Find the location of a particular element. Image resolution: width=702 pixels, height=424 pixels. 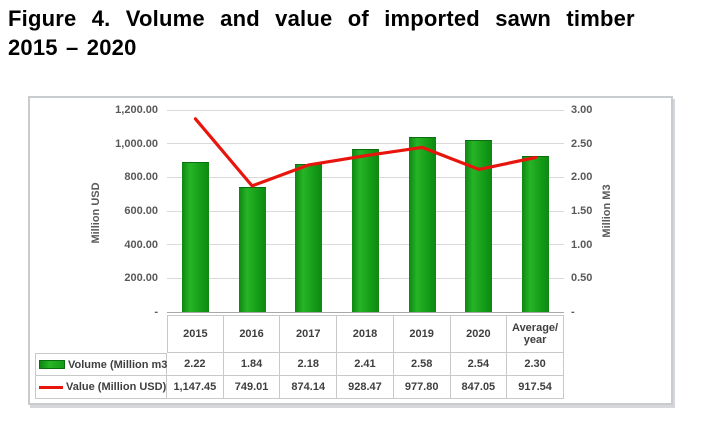

value-line-chart is located at coordinates (365, 152).